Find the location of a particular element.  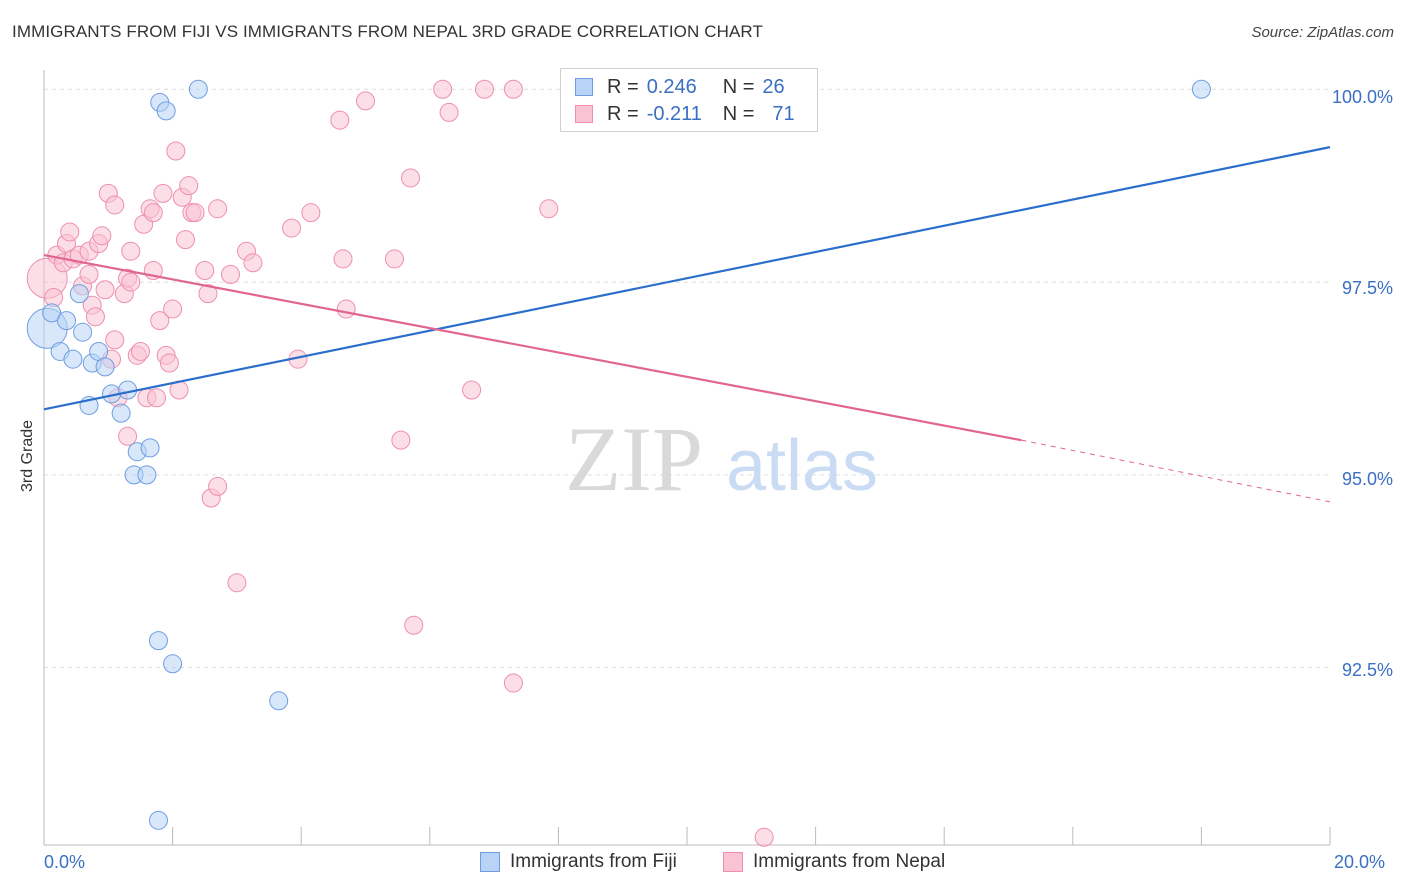

watermark-atlas: atlas is located at coordinates (802, 466).